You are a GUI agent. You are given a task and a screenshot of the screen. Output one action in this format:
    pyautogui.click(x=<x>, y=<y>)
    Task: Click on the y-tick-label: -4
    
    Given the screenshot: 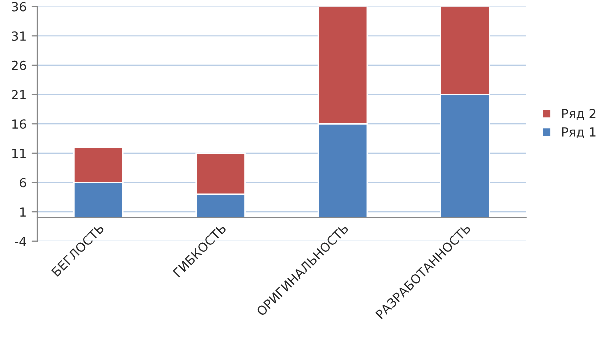 What is the action you would take?
    pyautogui.click(x=20, y=241)
    